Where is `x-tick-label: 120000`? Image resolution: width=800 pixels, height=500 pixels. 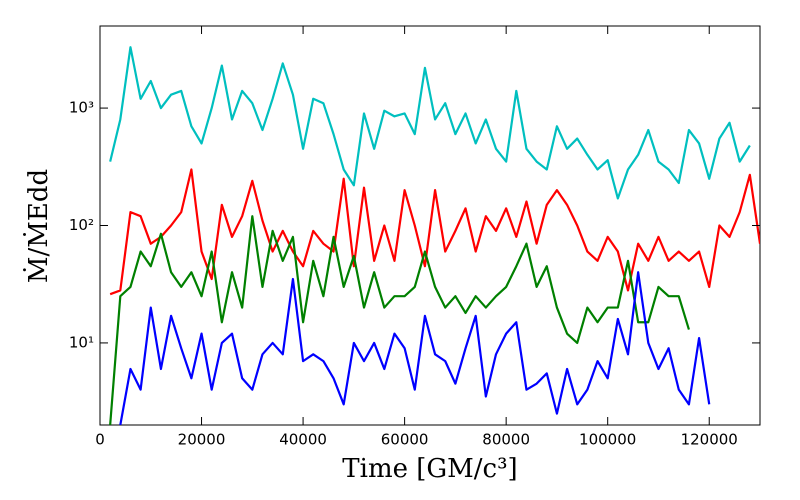
x-tick-label: 120000 is located at coordinates (709, 440).